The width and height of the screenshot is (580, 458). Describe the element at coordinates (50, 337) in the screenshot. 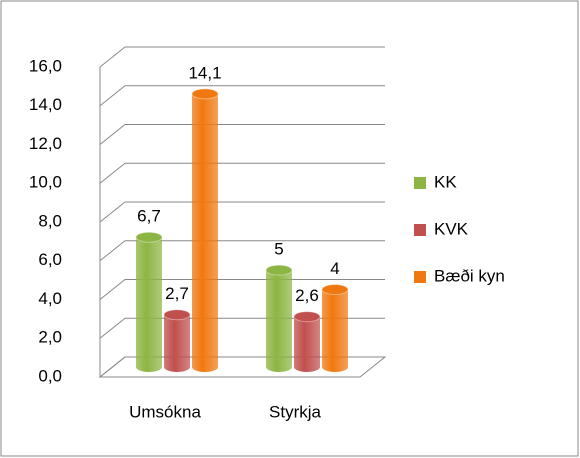

I see `y-tick-label: 2,0` at that location.